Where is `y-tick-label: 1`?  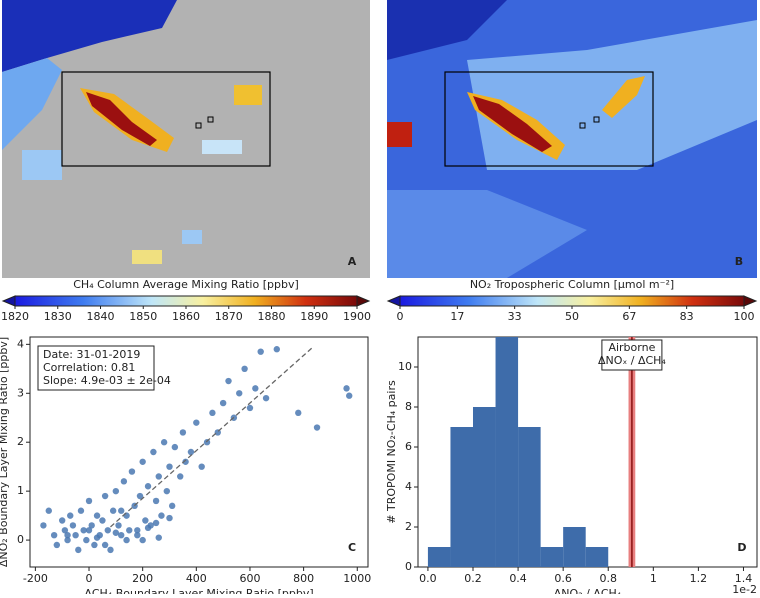
y-tick-label: 1 is located at coordinates (20, 490).